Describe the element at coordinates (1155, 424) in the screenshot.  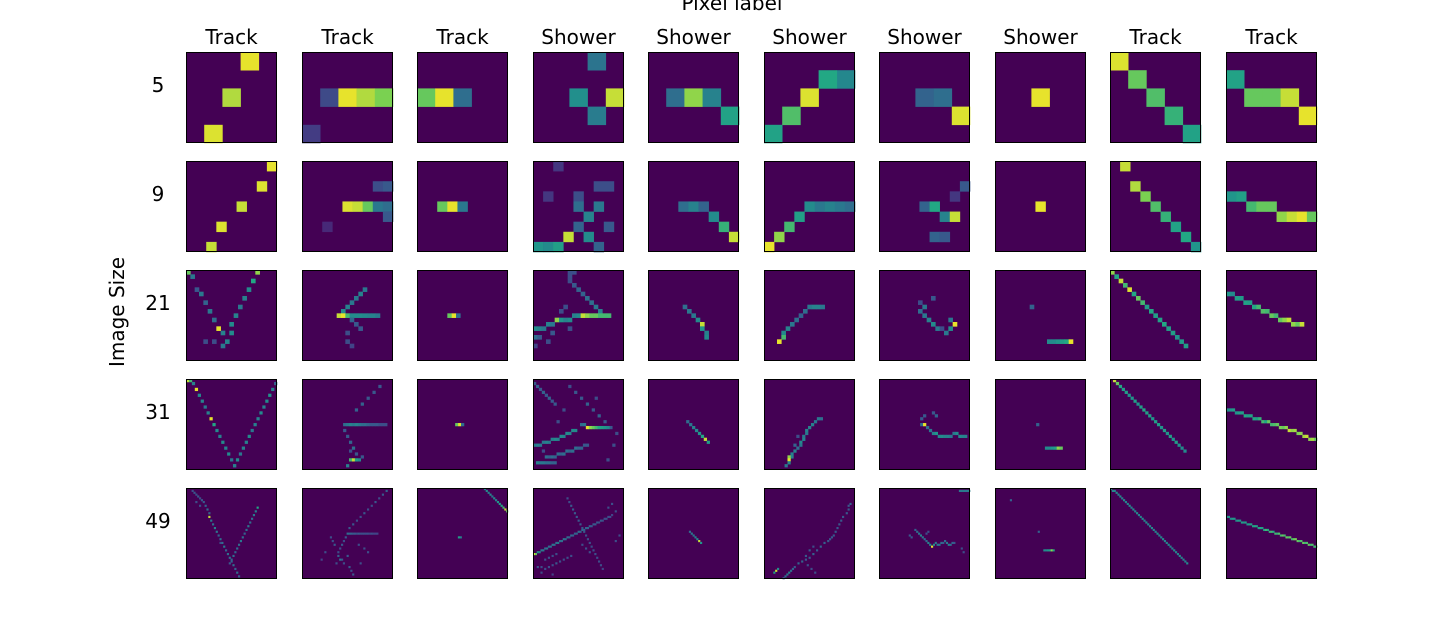
I see `panel-background` at that location.